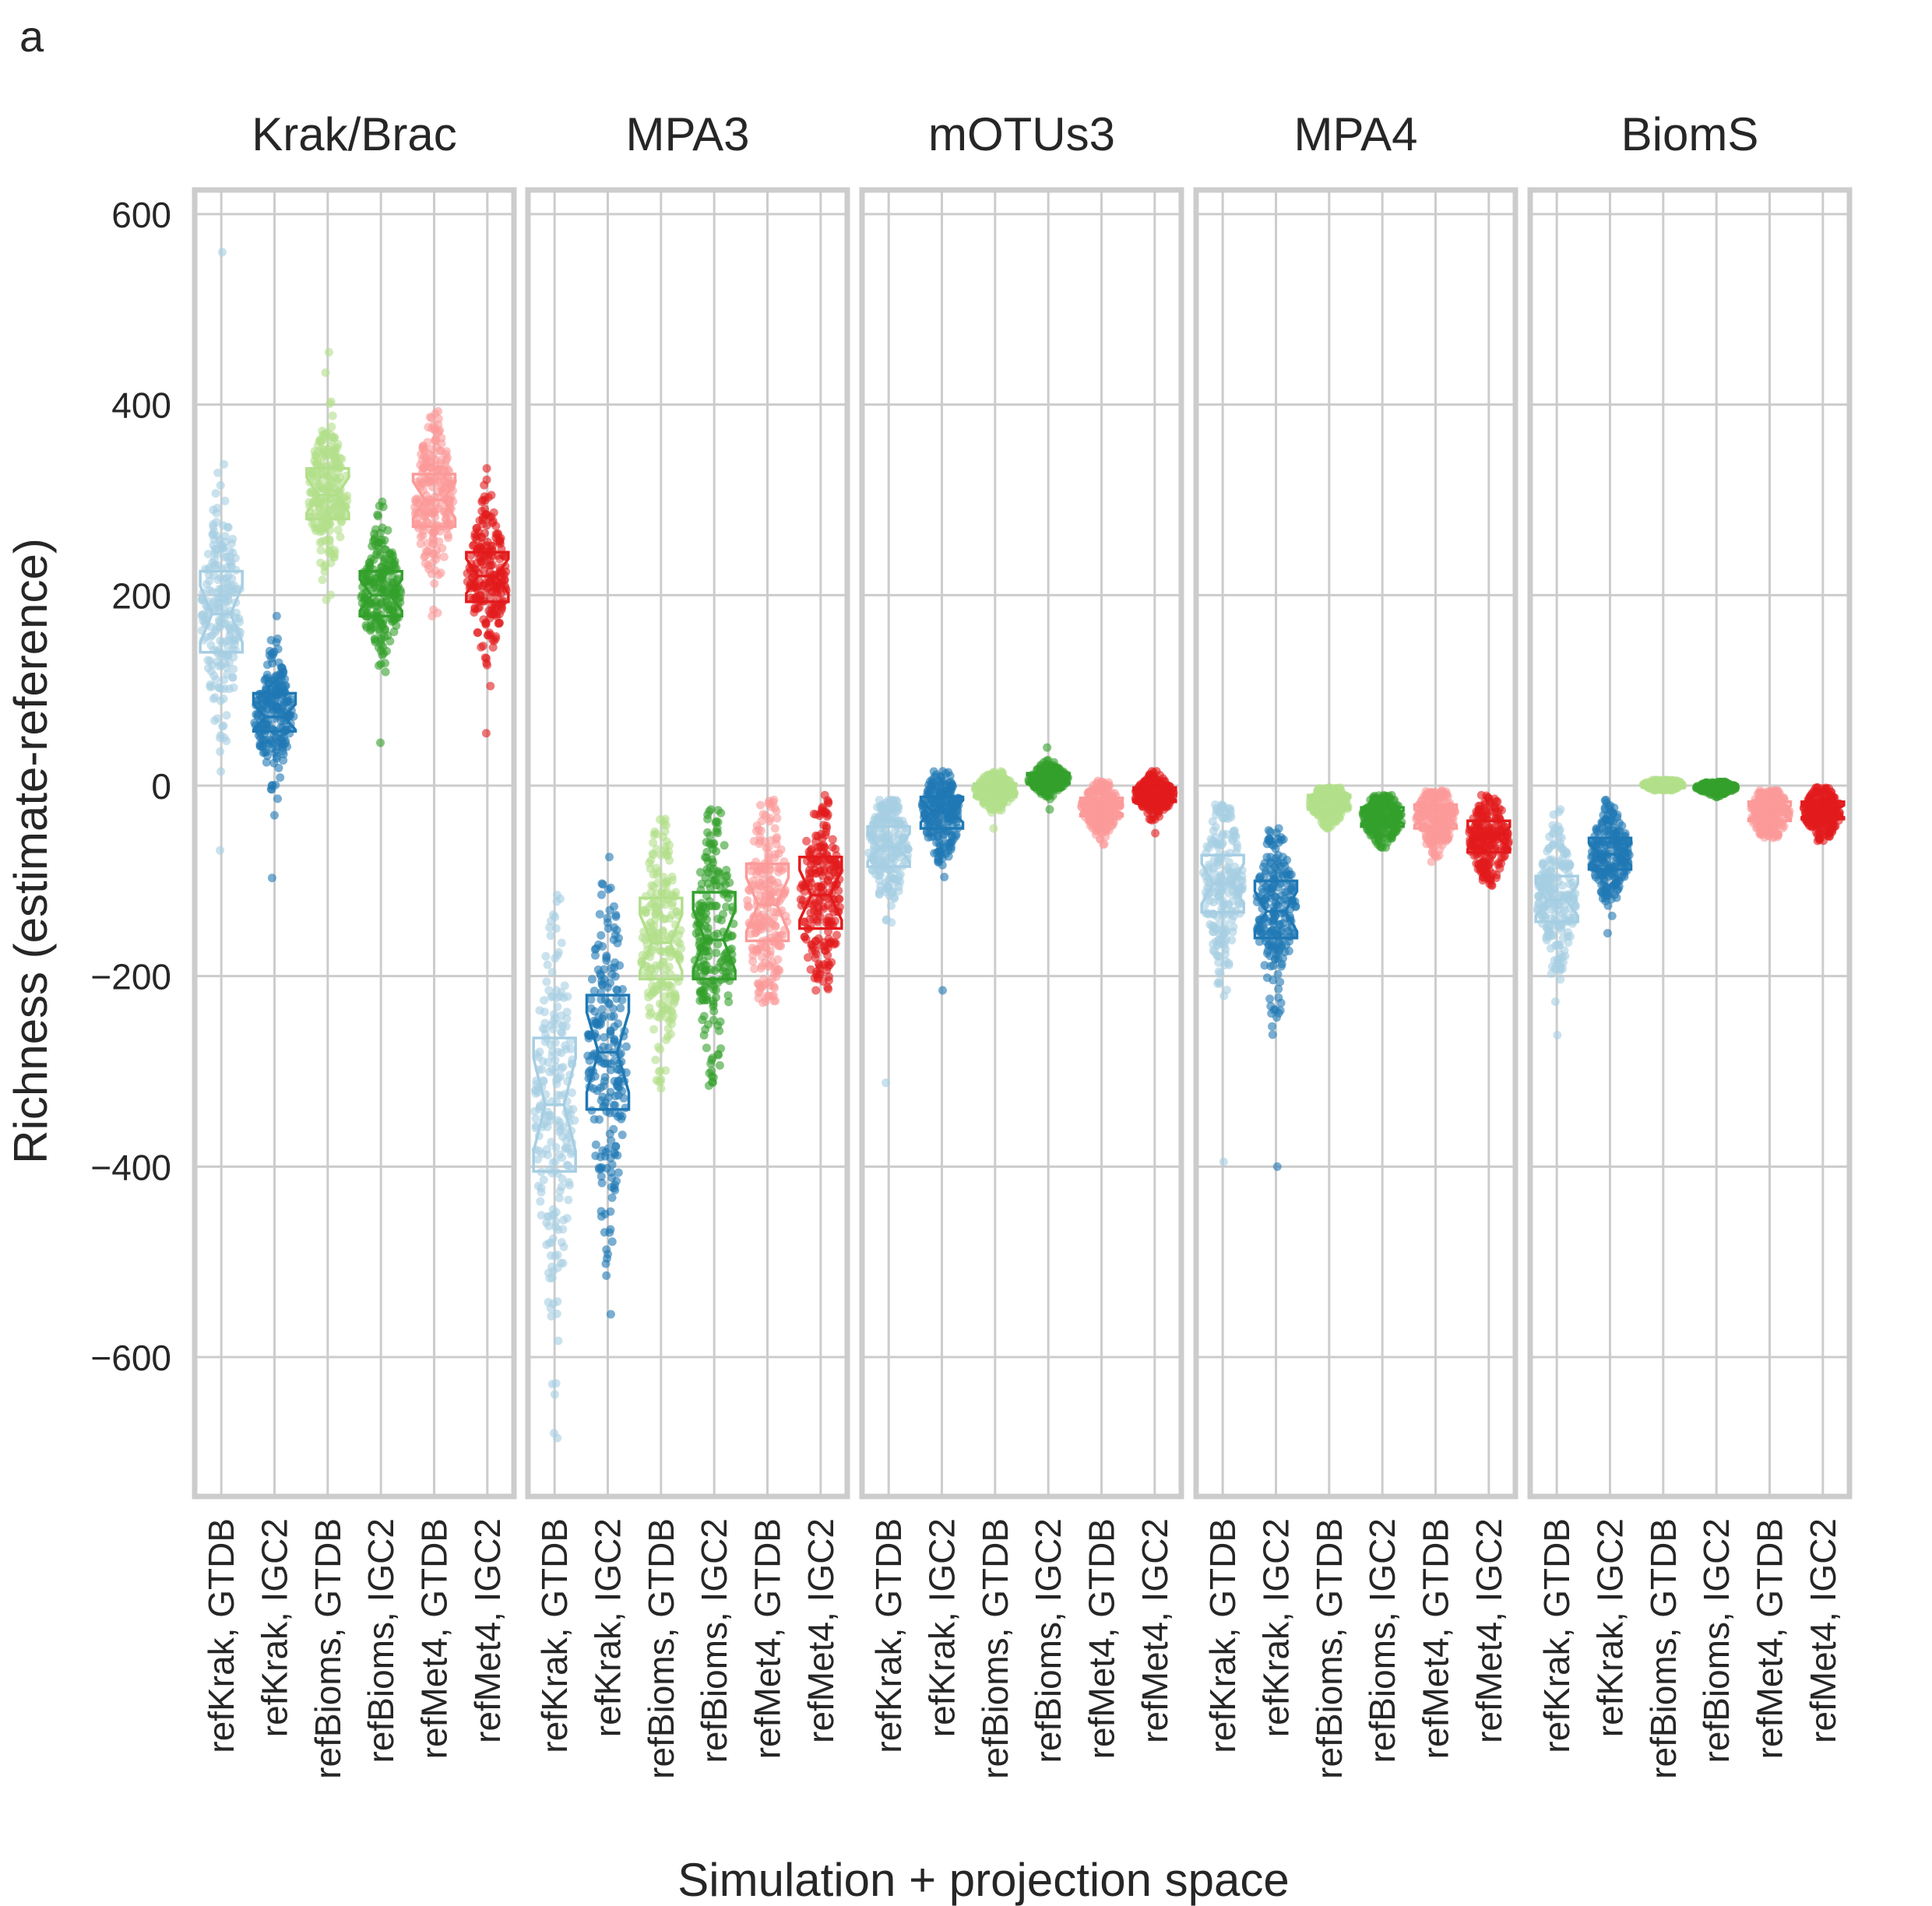 This screenshot has width=1932, height=1906. Describe the element at coordinates (688, 134) in the screenshot. I see `panel-title: MPA3` at that location.